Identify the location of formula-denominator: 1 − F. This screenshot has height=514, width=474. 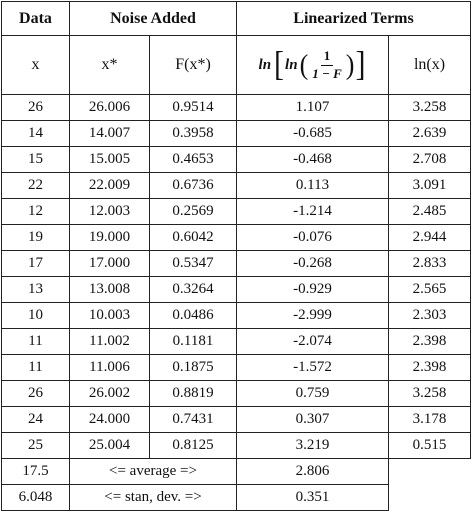
(327, 73).